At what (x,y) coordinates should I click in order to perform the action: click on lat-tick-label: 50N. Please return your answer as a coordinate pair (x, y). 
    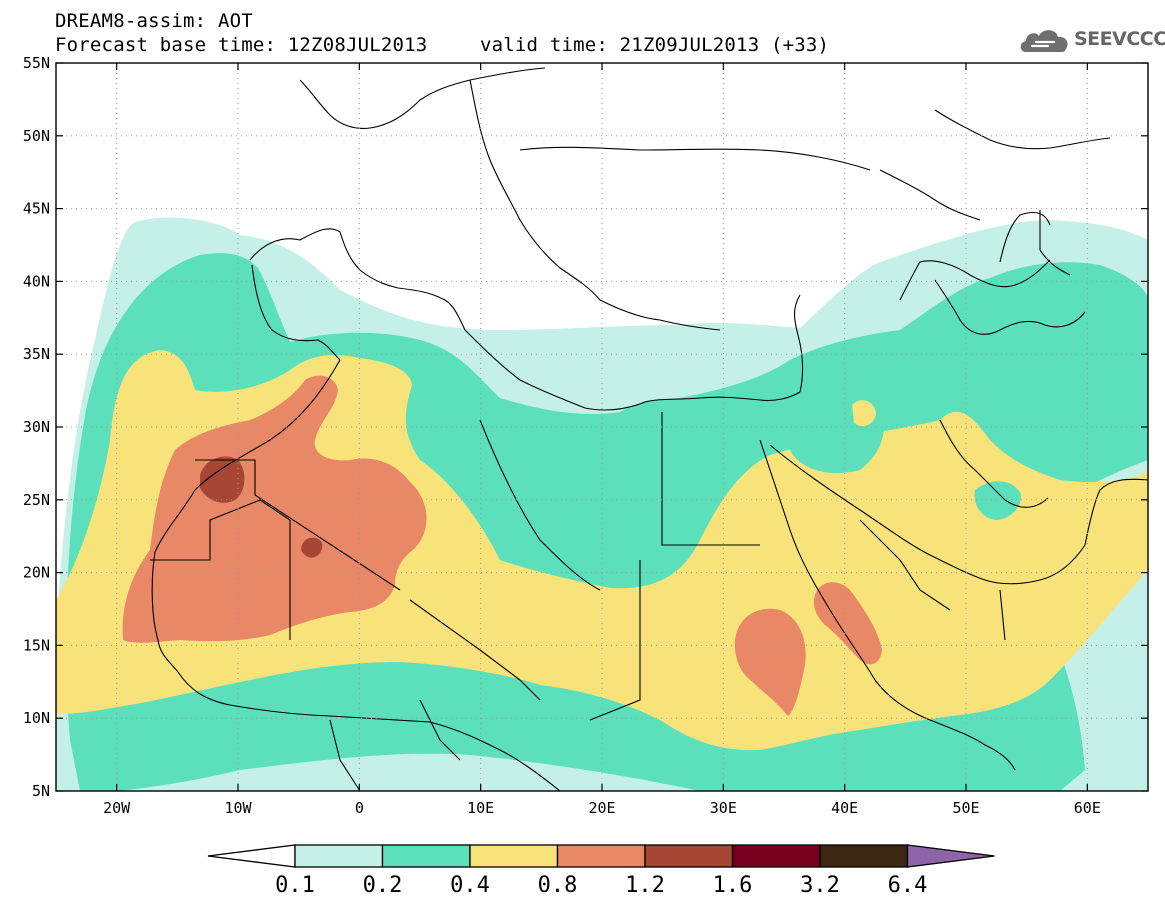
    Looking at the image, I should click on (36, 136).